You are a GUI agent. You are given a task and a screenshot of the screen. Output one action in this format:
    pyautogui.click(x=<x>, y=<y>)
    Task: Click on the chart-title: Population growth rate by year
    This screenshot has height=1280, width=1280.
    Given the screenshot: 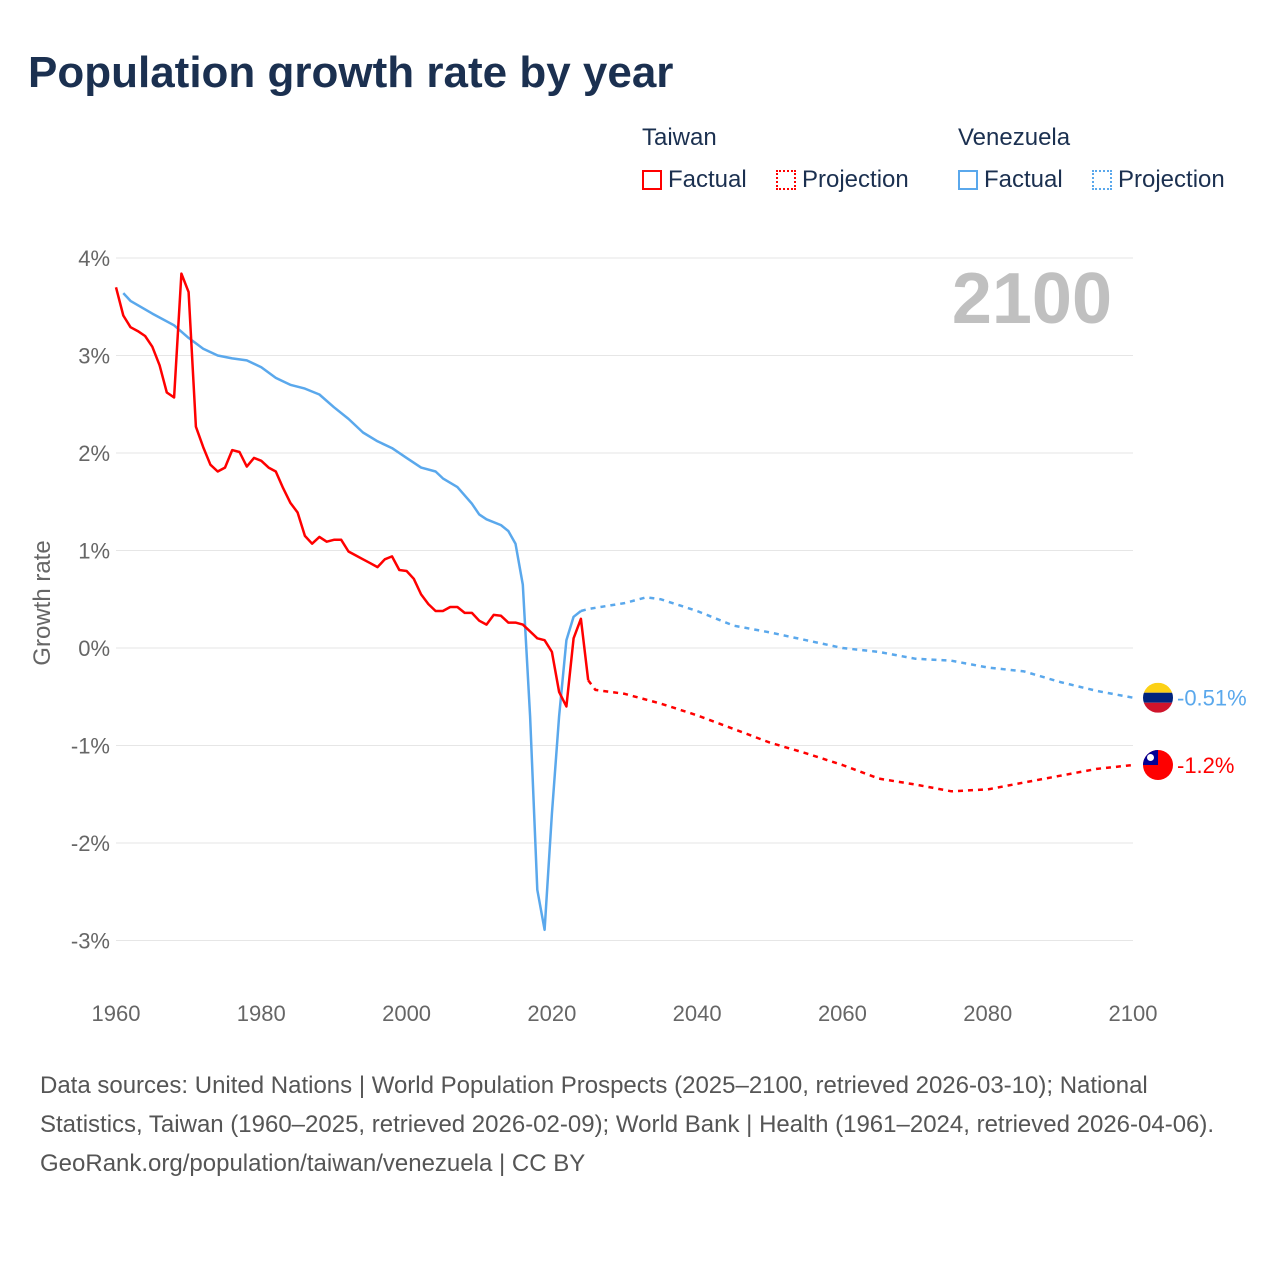 What is the action you would take?
    pyautogui.click(x=351, y=72)
    